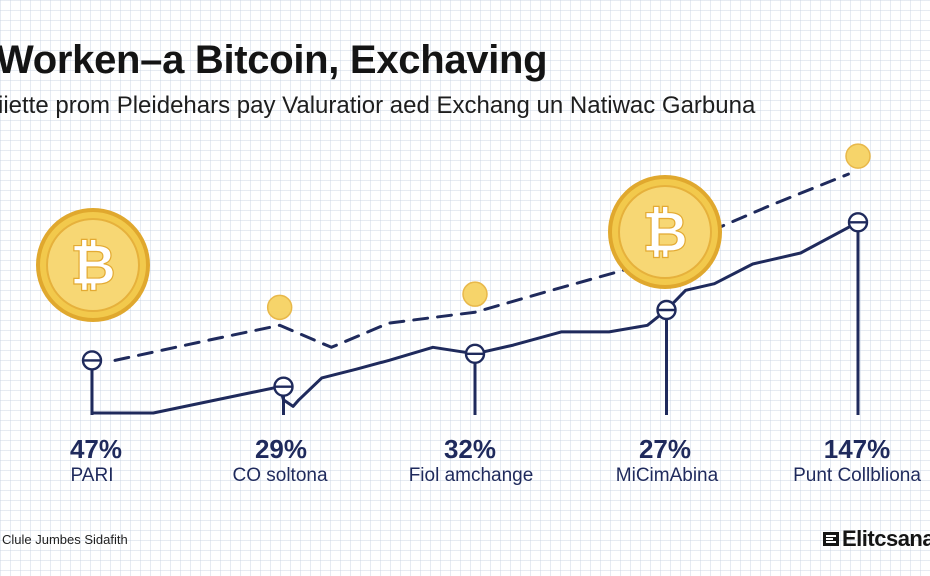  I want to click on bitcoin-coin-symbol-2: ₿, so click(665, 232).